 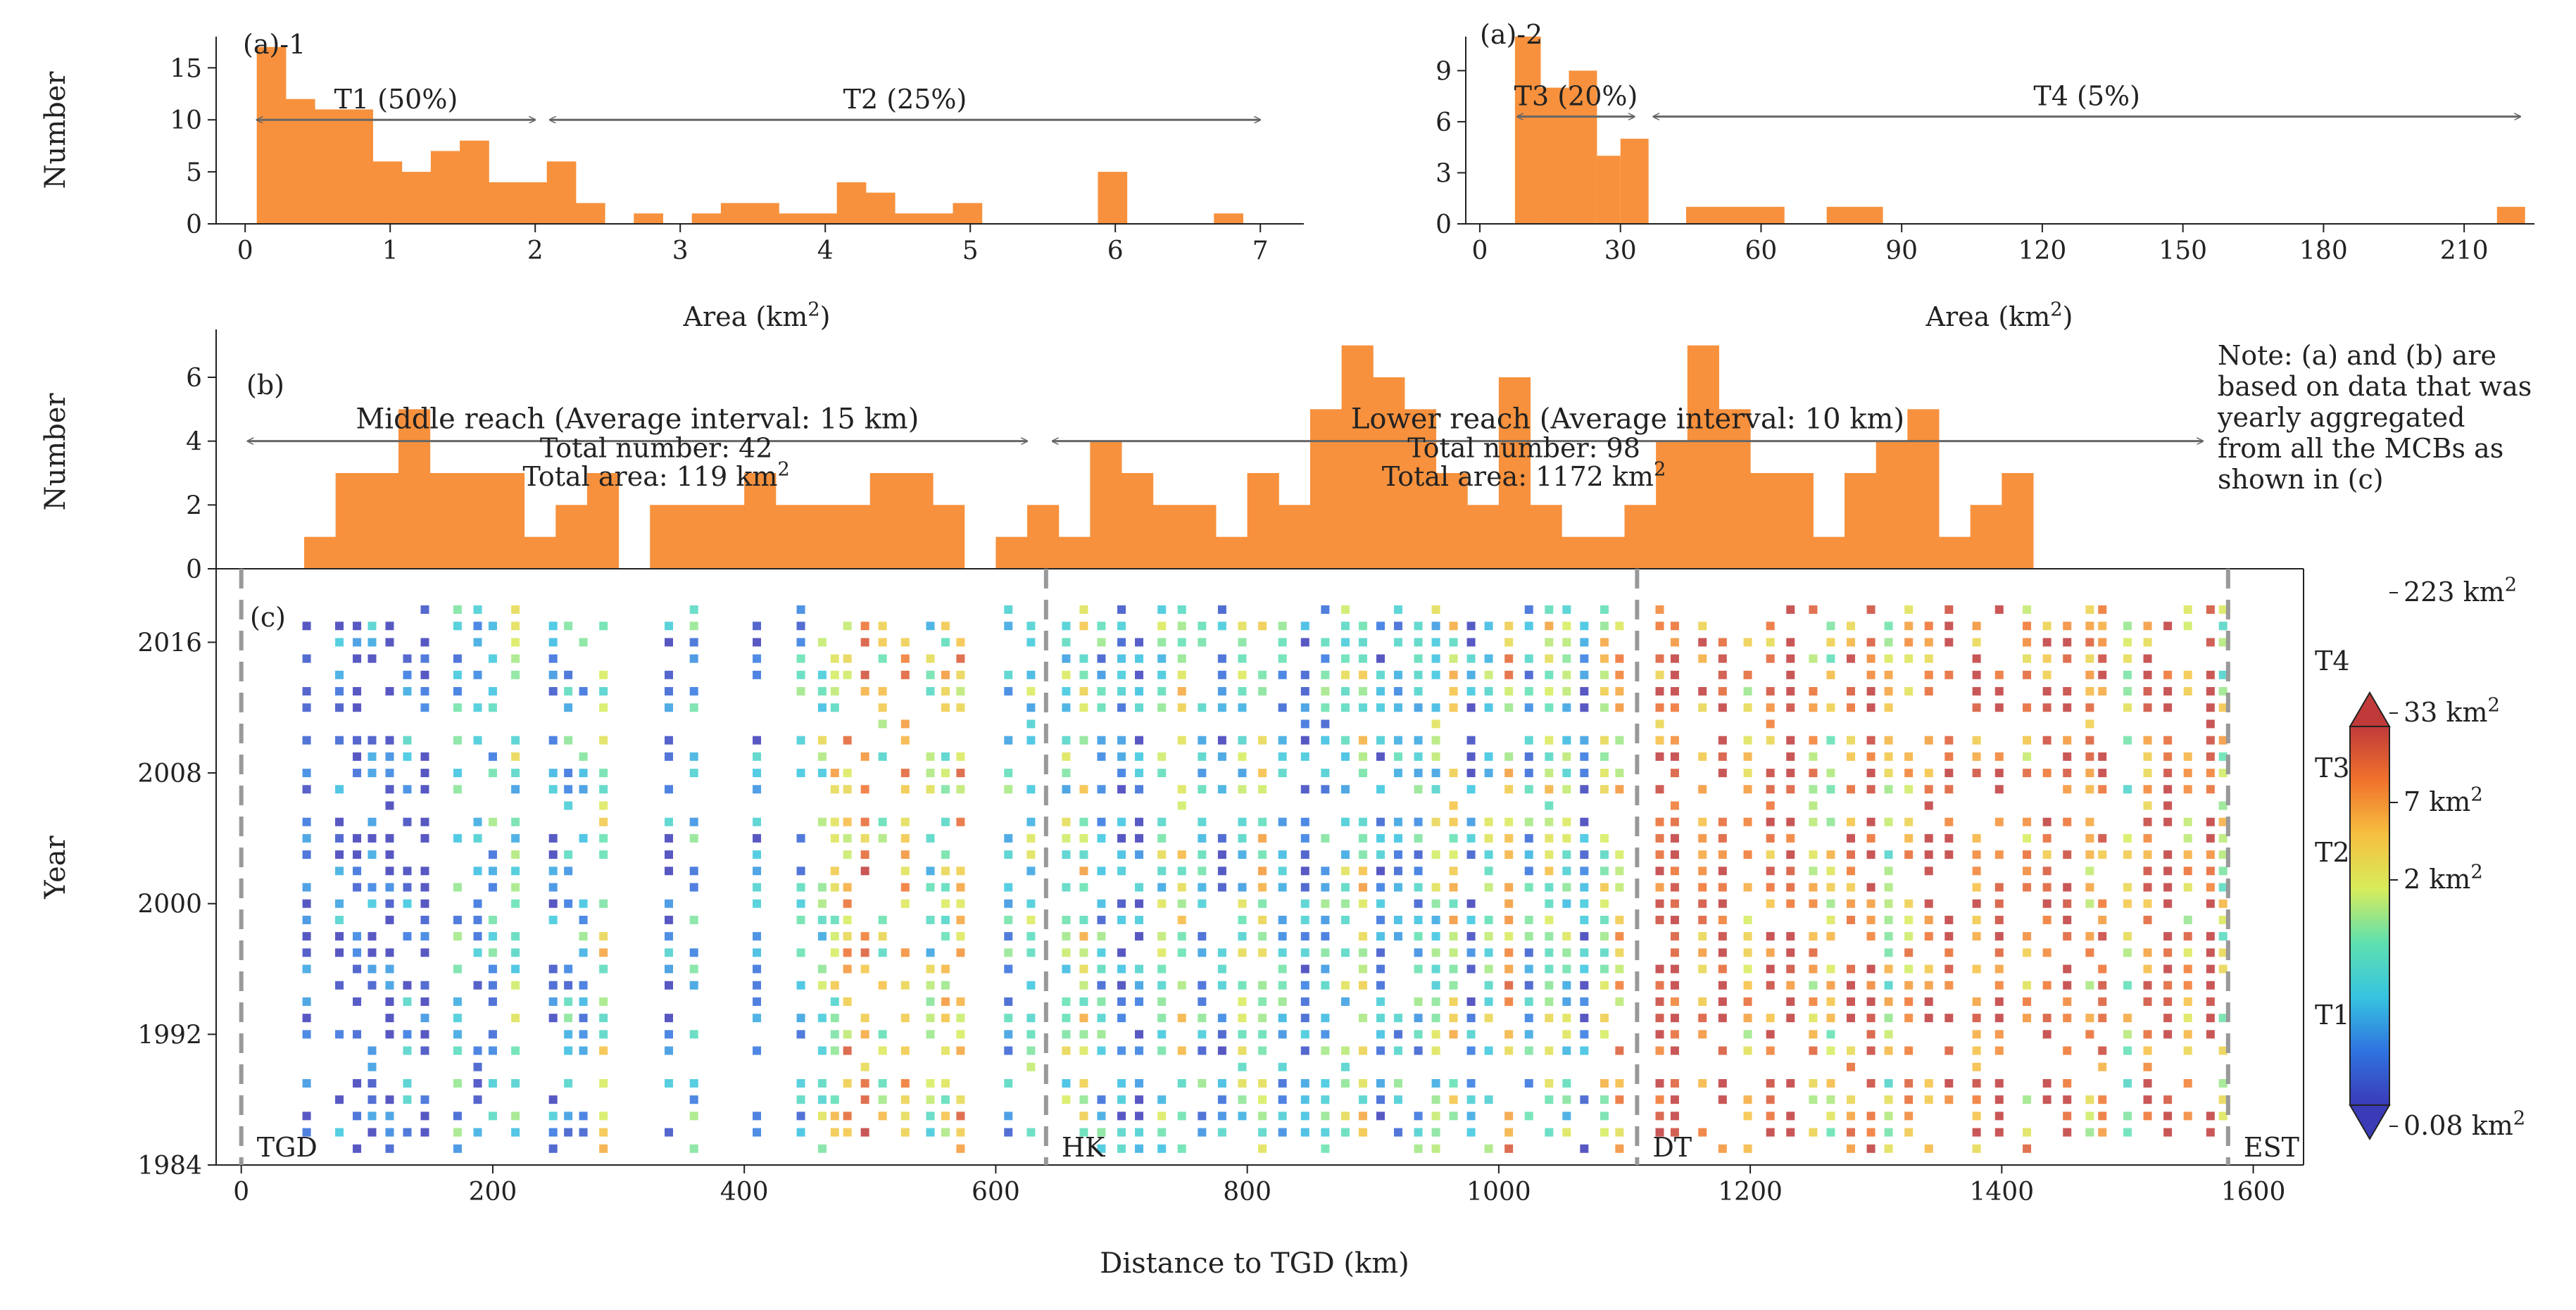 I want to click on panel-c-y-label: Year, so click(x=55, y=867).